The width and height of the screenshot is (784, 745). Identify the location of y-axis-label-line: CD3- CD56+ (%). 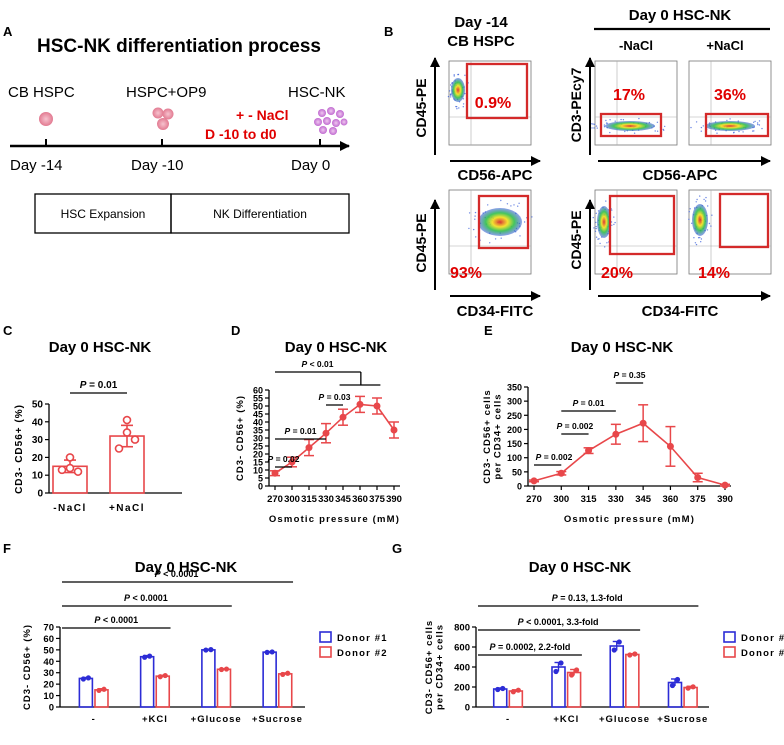
(240, 438).